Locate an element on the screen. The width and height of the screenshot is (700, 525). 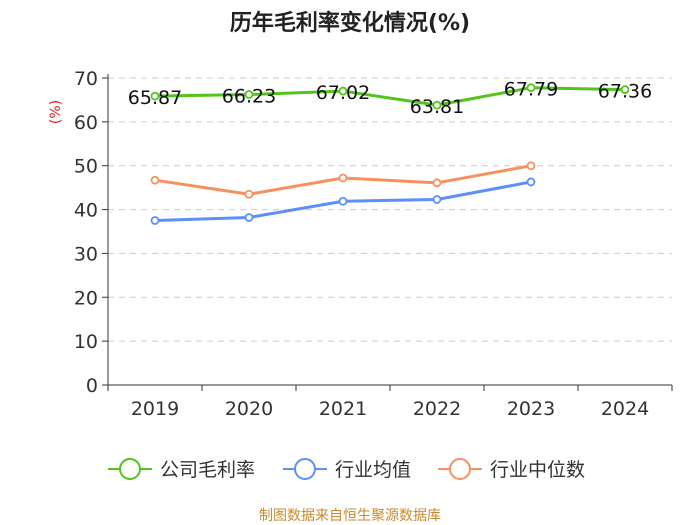
y-tick-label: 10 is located at coordinates (86, 342).